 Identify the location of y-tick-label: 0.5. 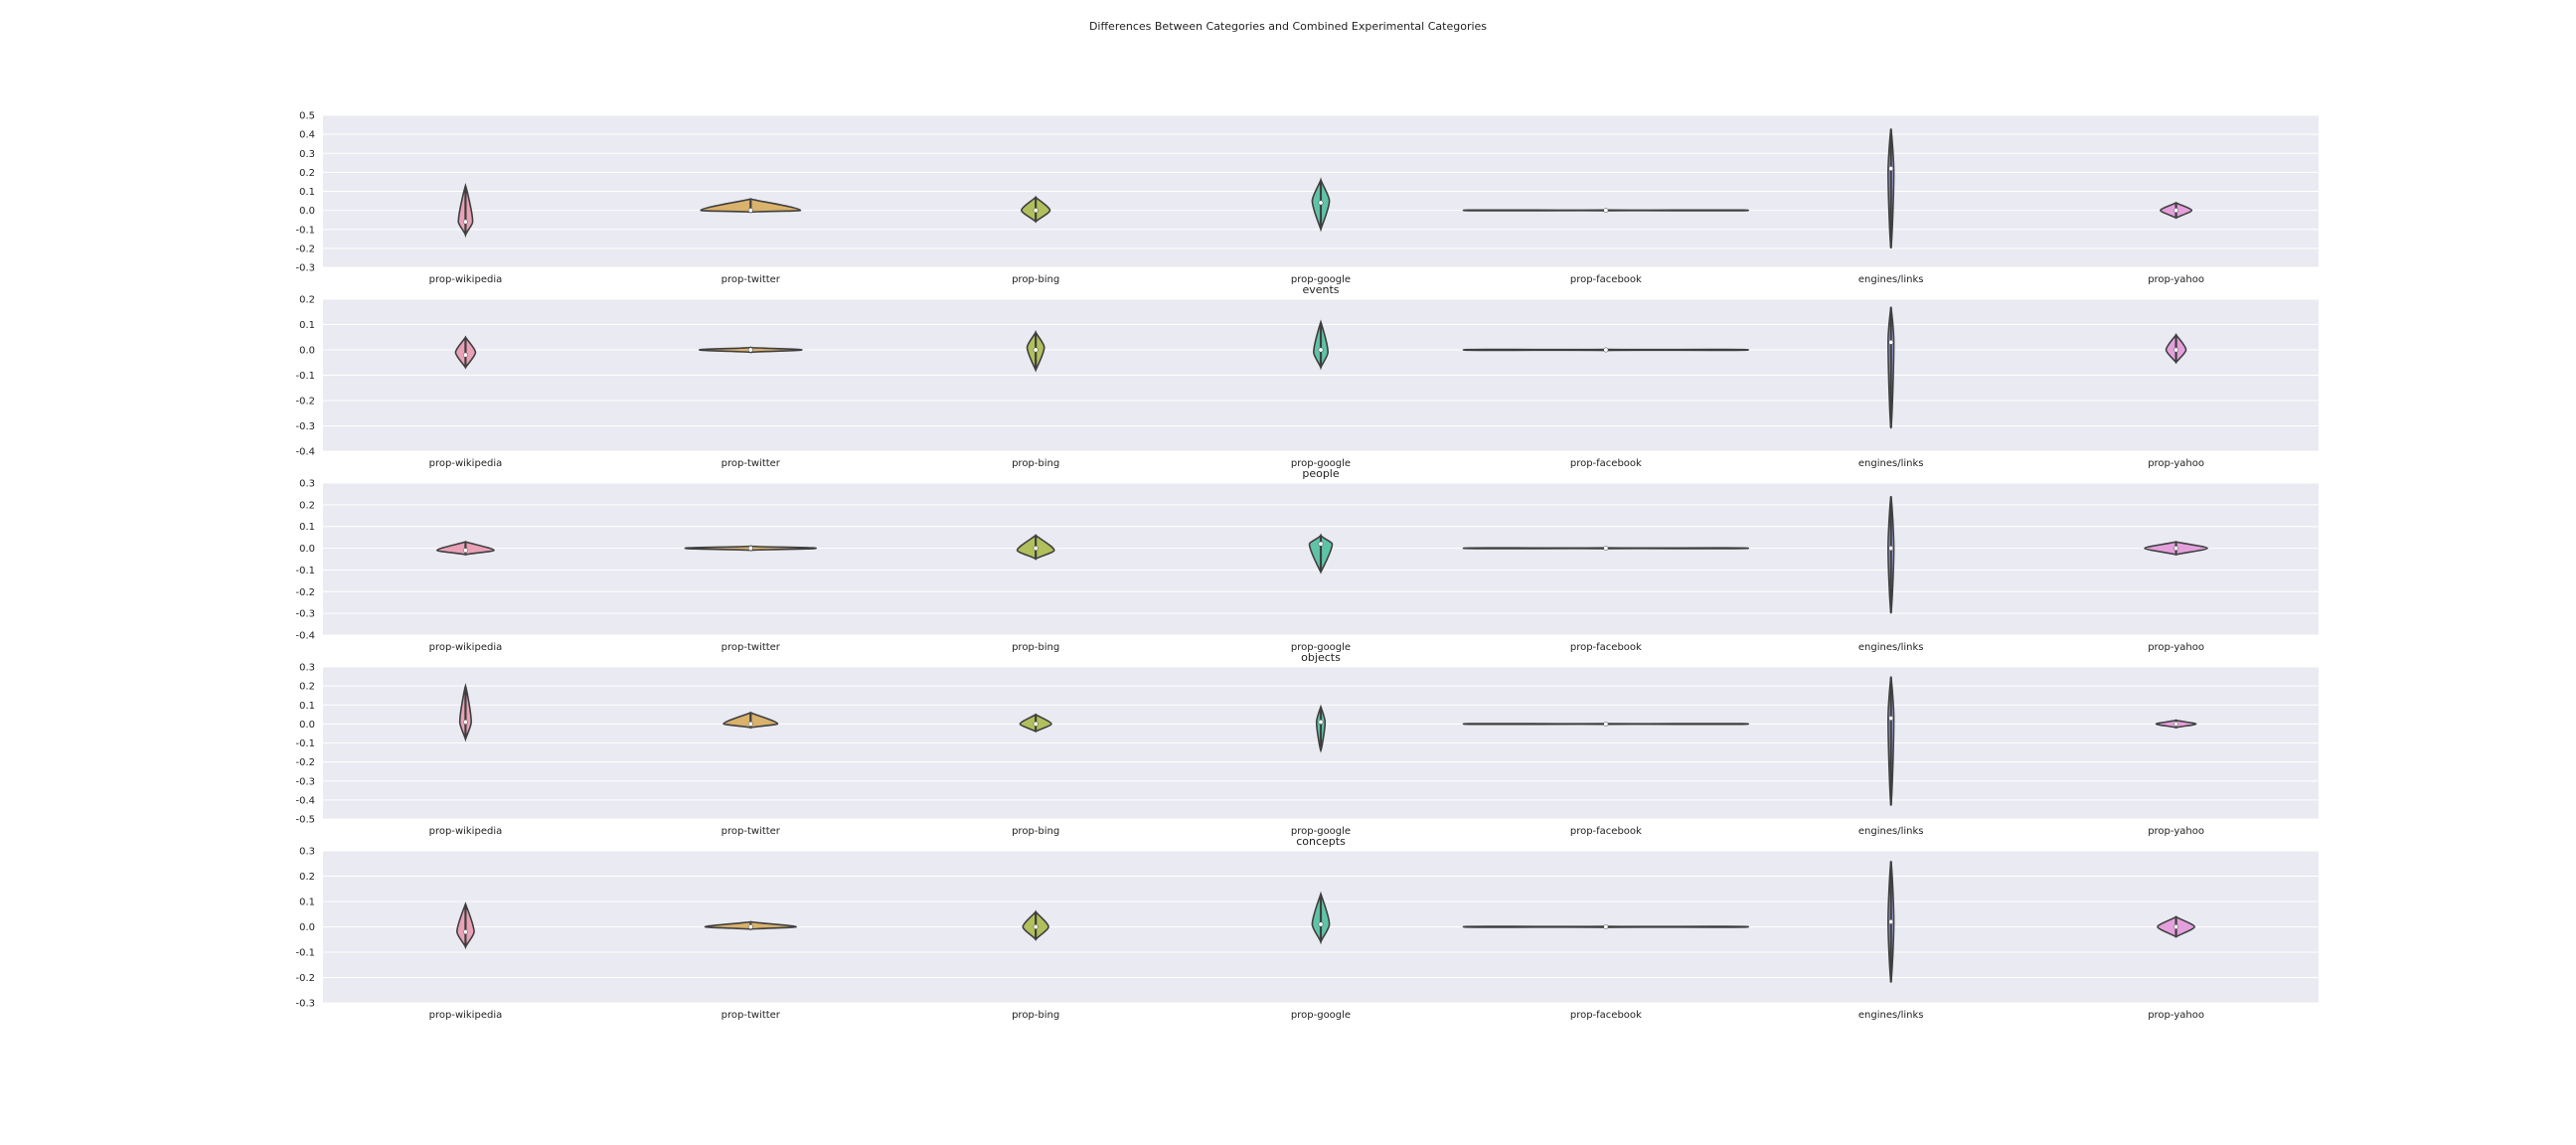
(307, 117).